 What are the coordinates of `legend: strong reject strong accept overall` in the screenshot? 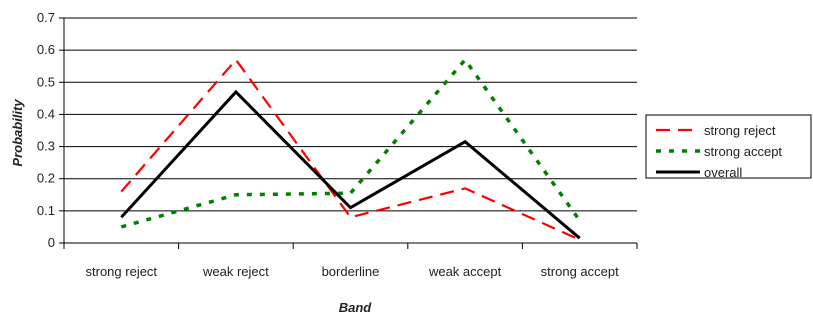 It's located at (728, 147).